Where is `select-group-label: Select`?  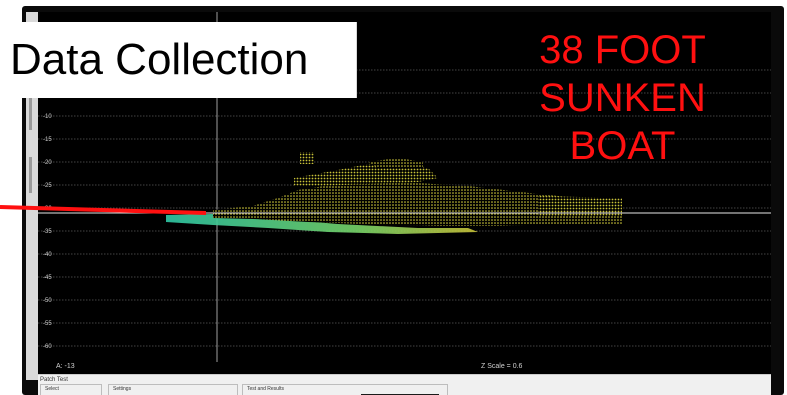
select-group-label: Select is located at coordinates (52, 389).